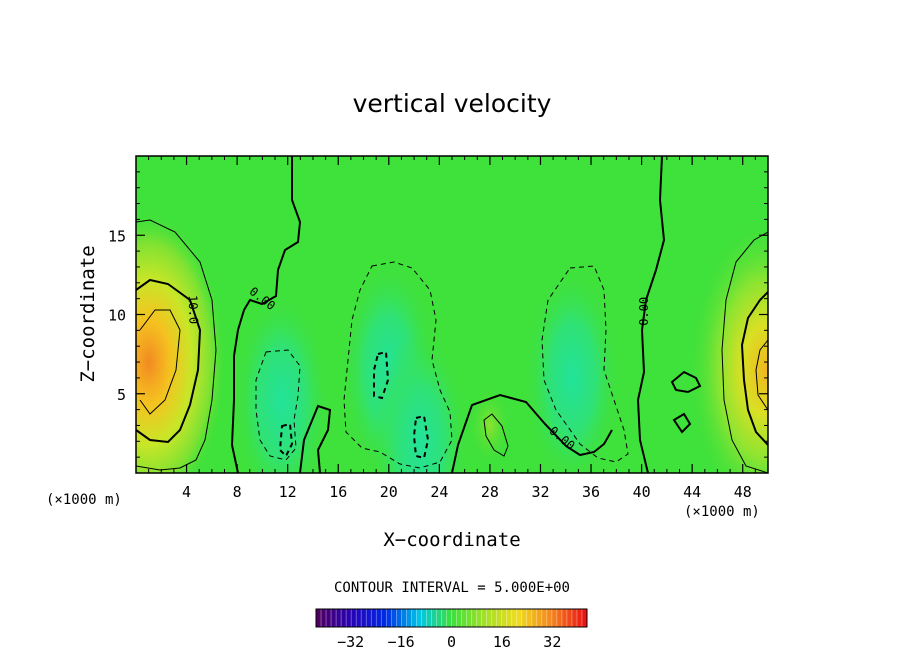 The width and height of the screenshot is (904, 654). I want to click on x-tick-label: 8, so click(237, 492).